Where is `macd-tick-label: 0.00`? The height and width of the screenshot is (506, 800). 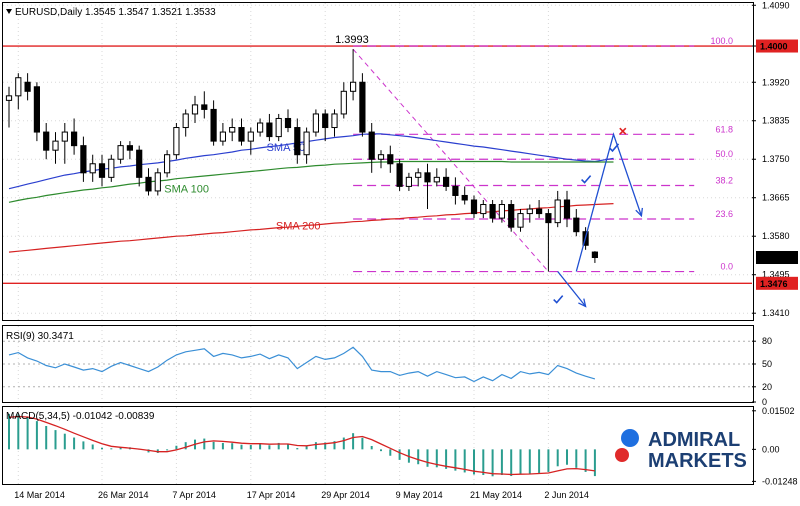
macd-tick-label: 0.00 is located at coordinates (771, 449).